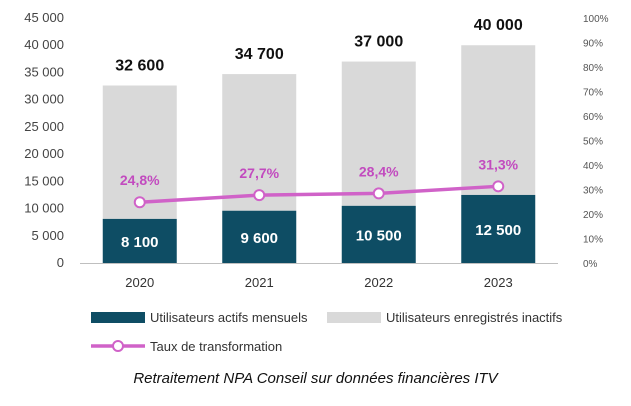 The width and height of the screenshot is (631, 406). I want to click on legend-label-inactive: Utilisateurs enregistrés inactifs, so click(474, 317).